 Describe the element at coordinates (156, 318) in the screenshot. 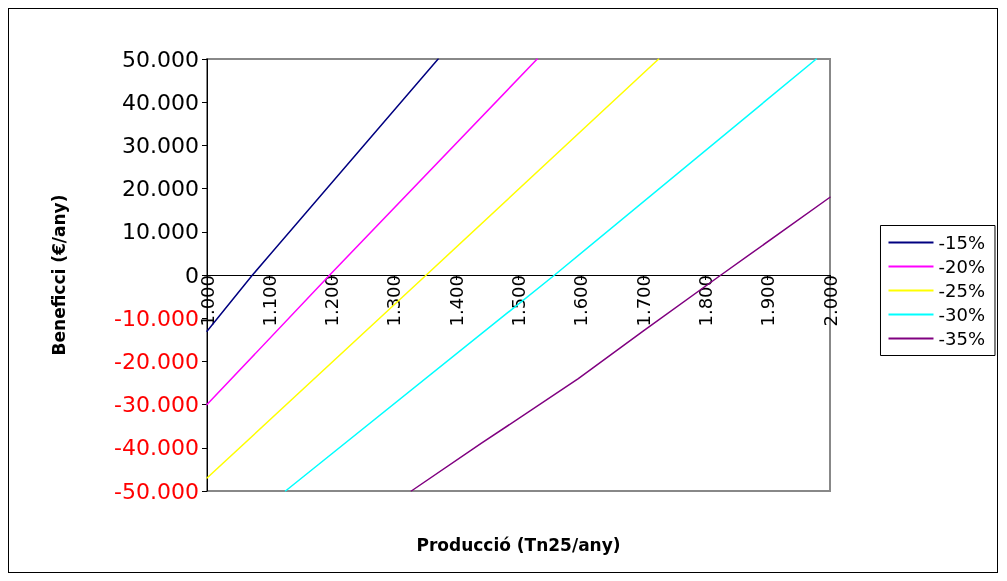

I see `y-tick-label: -10.000` at that location.